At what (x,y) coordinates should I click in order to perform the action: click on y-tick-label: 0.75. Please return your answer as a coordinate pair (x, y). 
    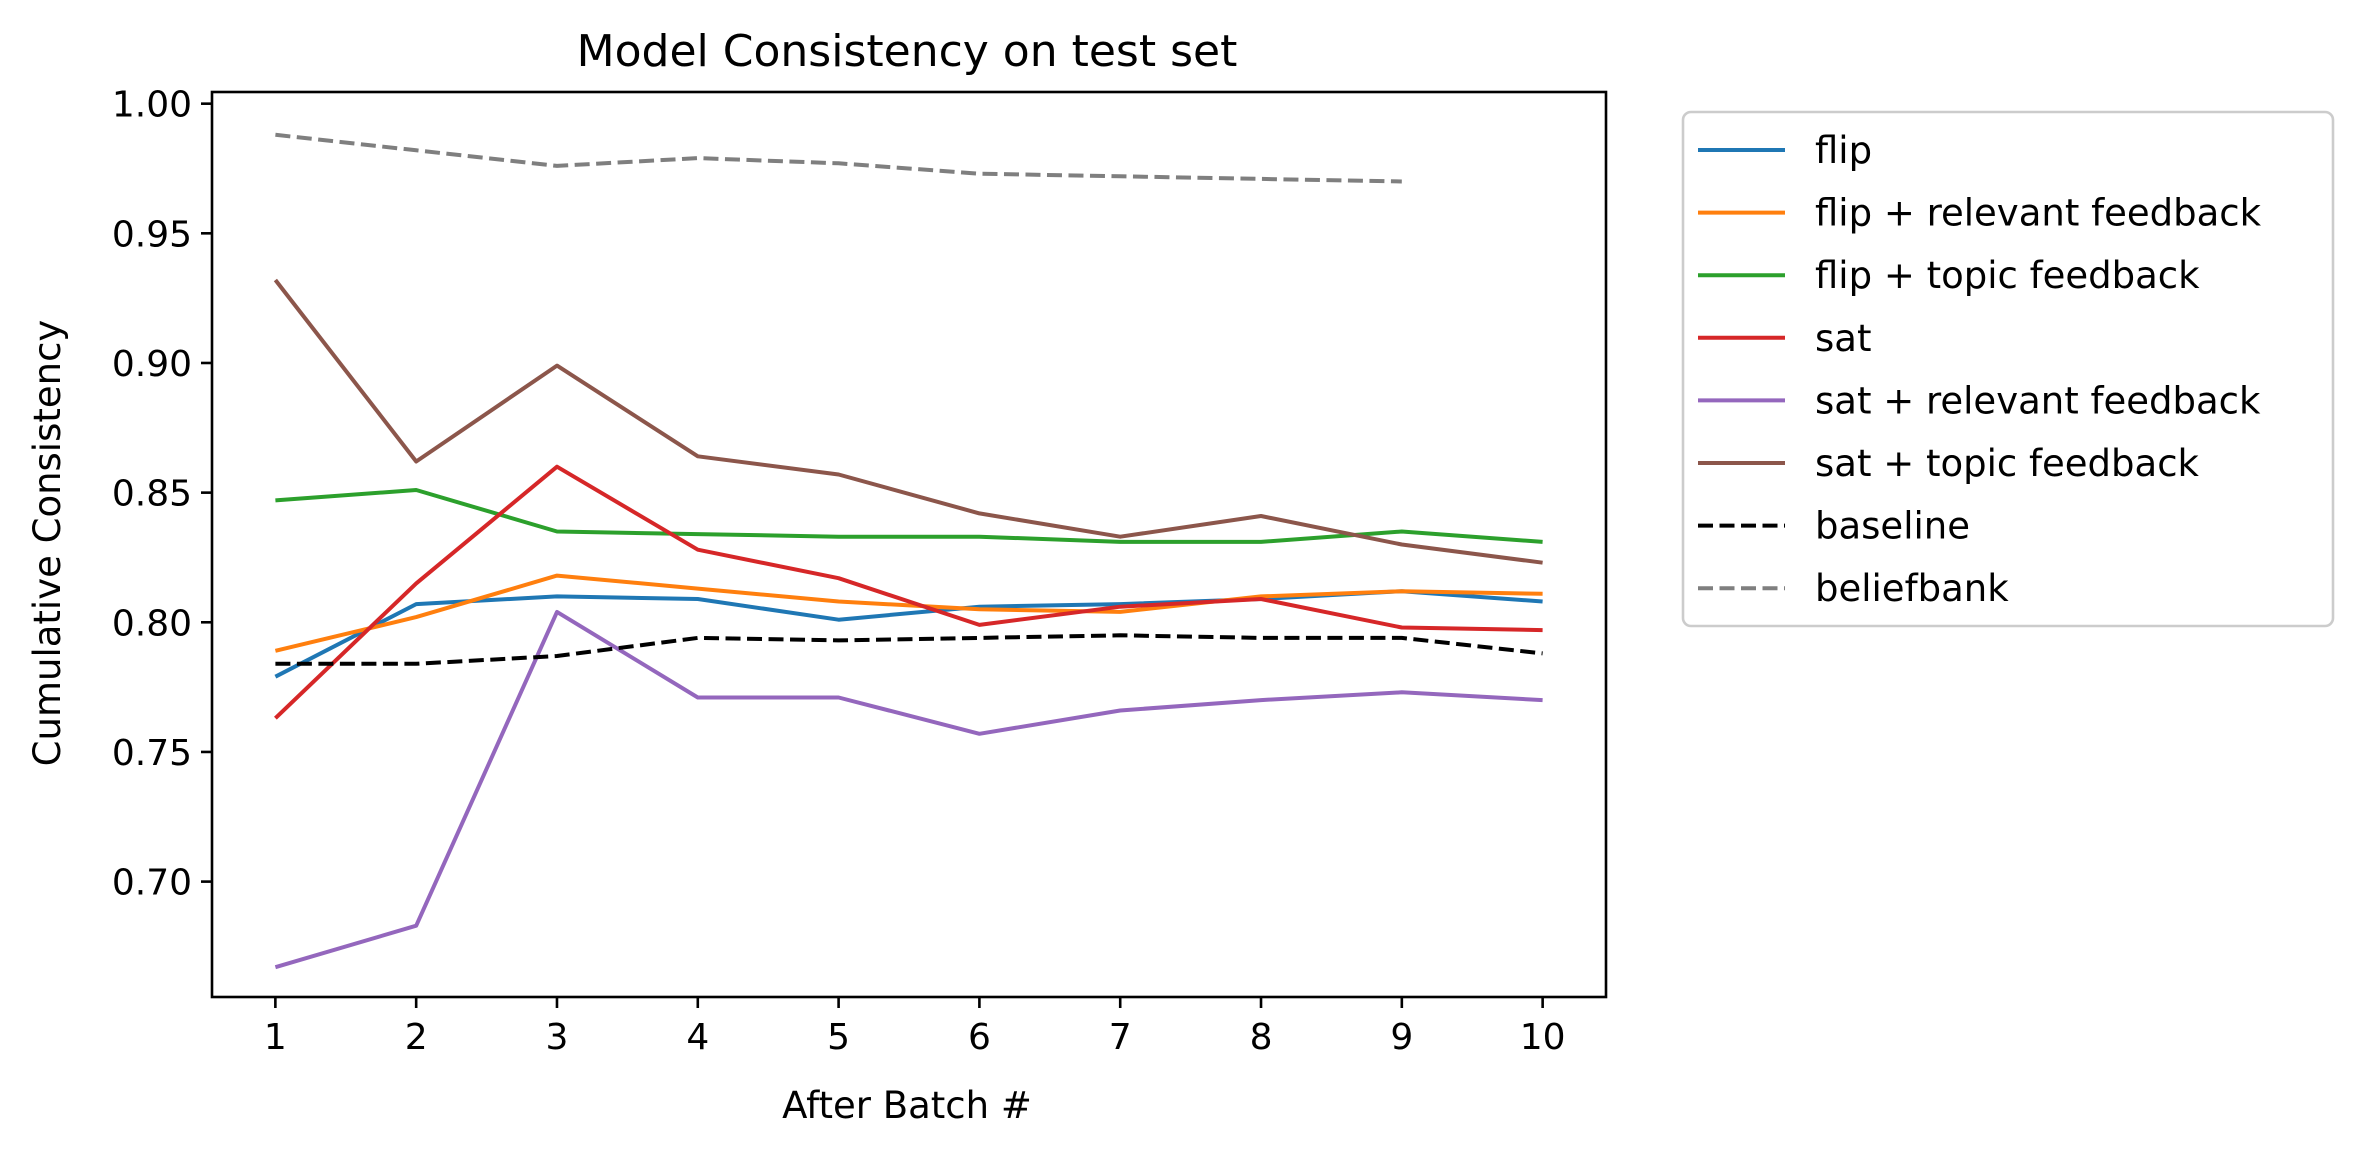
    Looking at the image, I should click on (152, 753).